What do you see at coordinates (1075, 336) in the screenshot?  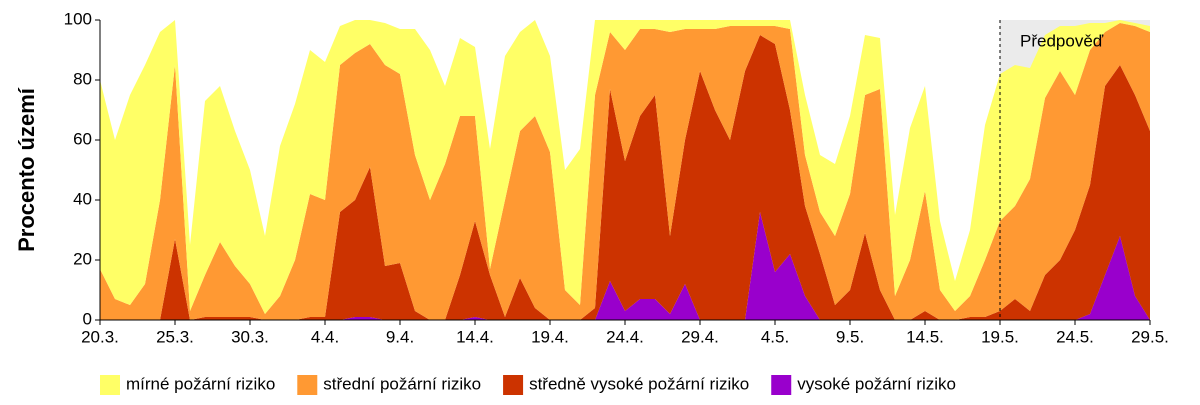 I see `x-tick-label: 24.5.` at bounding box center [1075, 336].